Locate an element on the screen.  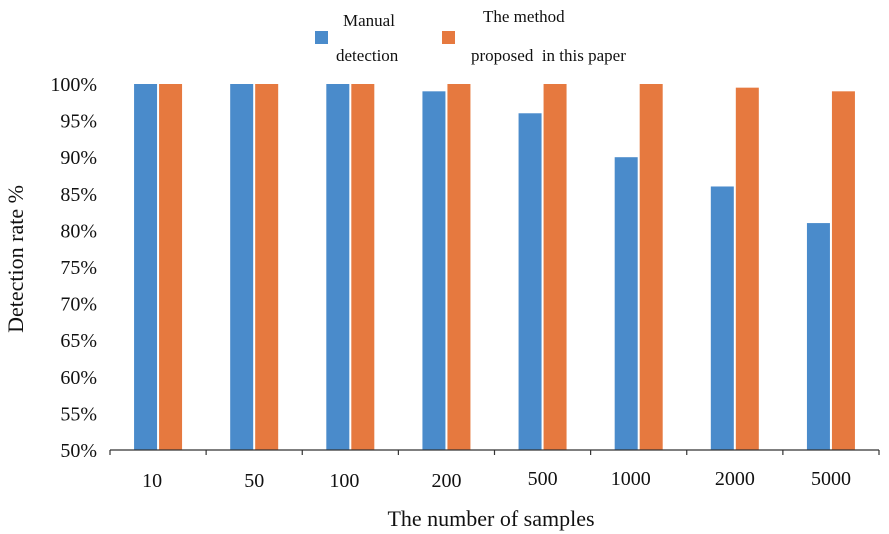
y-tick-label: 100% is located at coordinates (73, 85).